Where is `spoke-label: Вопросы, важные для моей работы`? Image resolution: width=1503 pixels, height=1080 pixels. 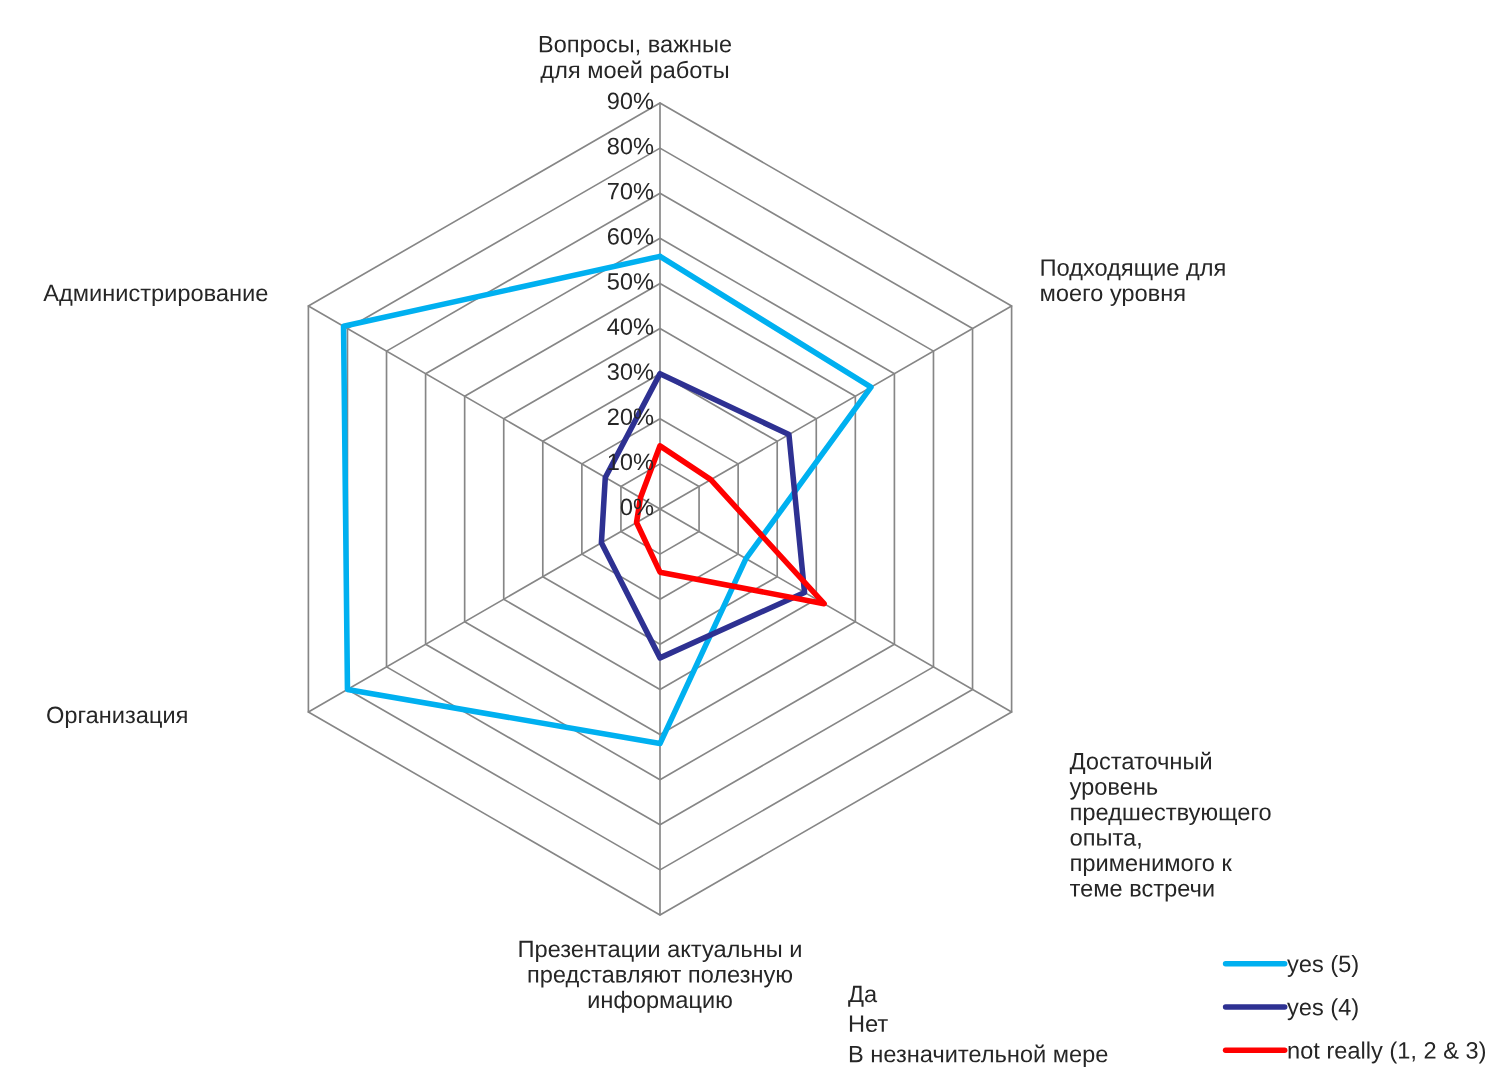 spoke-label: Вопросы, важные для моей работы is located at coordinates (635, 59).